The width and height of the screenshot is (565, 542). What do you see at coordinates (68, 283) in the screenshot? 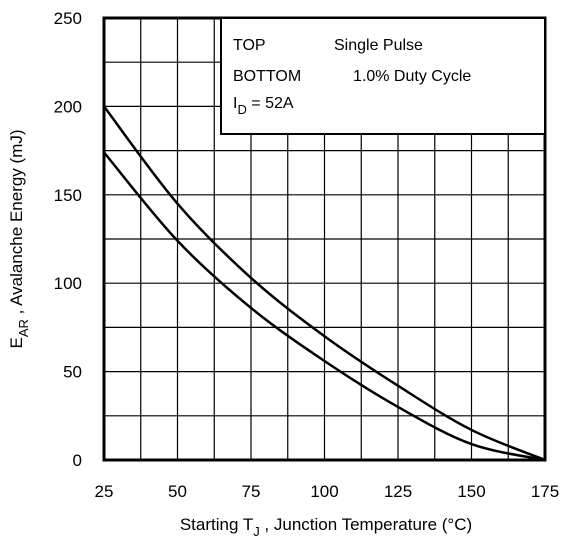
I see `y-tick-label: 100` at bounding box center [68, 283].